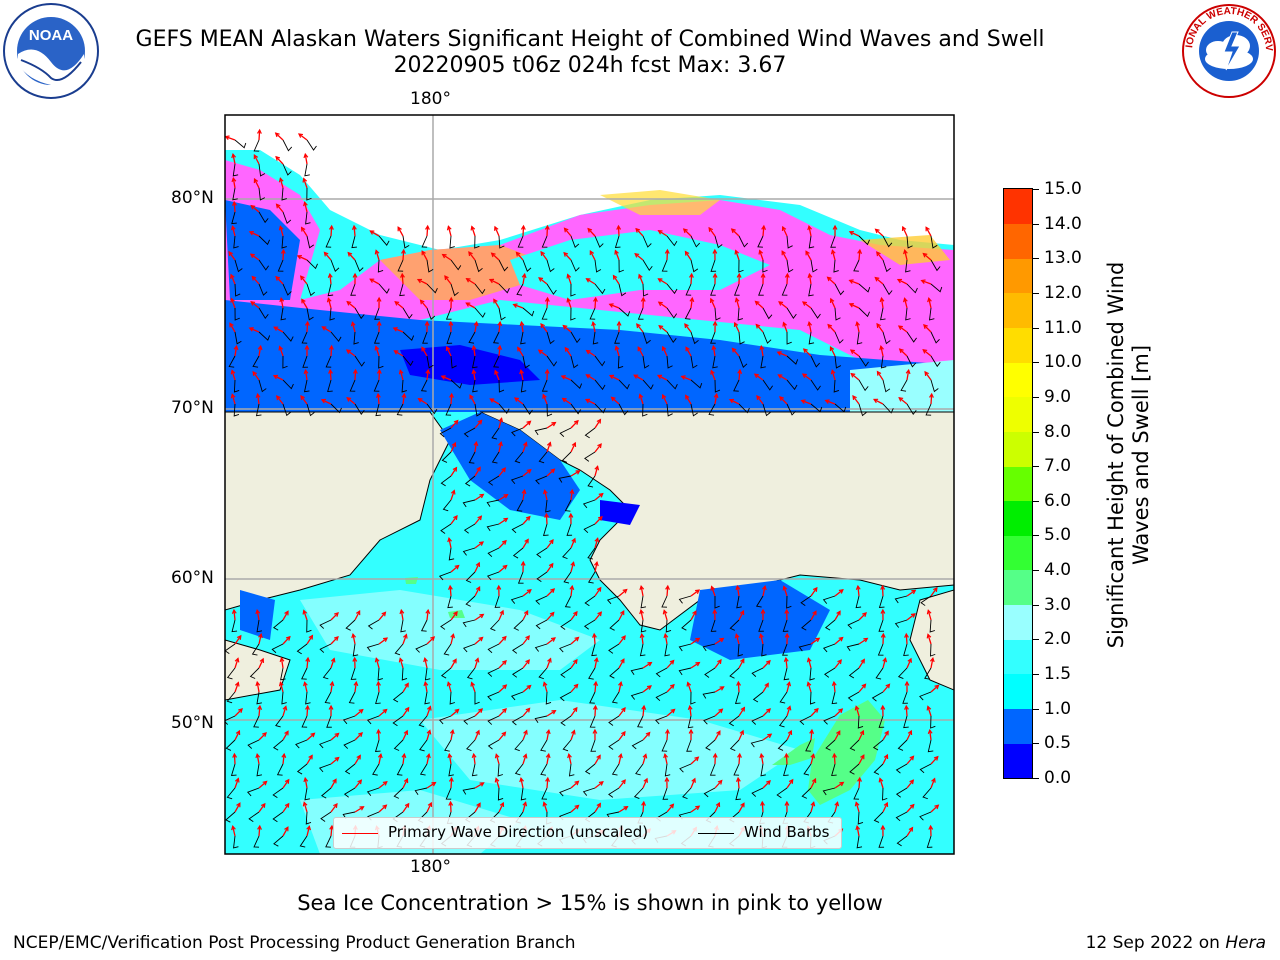 The width and height of the screenshot is (1280, 960). What do you see at coordinates (51, 35) in the screenshot?
I see `svg-text: NOAA` at bounding box center [51, 35].